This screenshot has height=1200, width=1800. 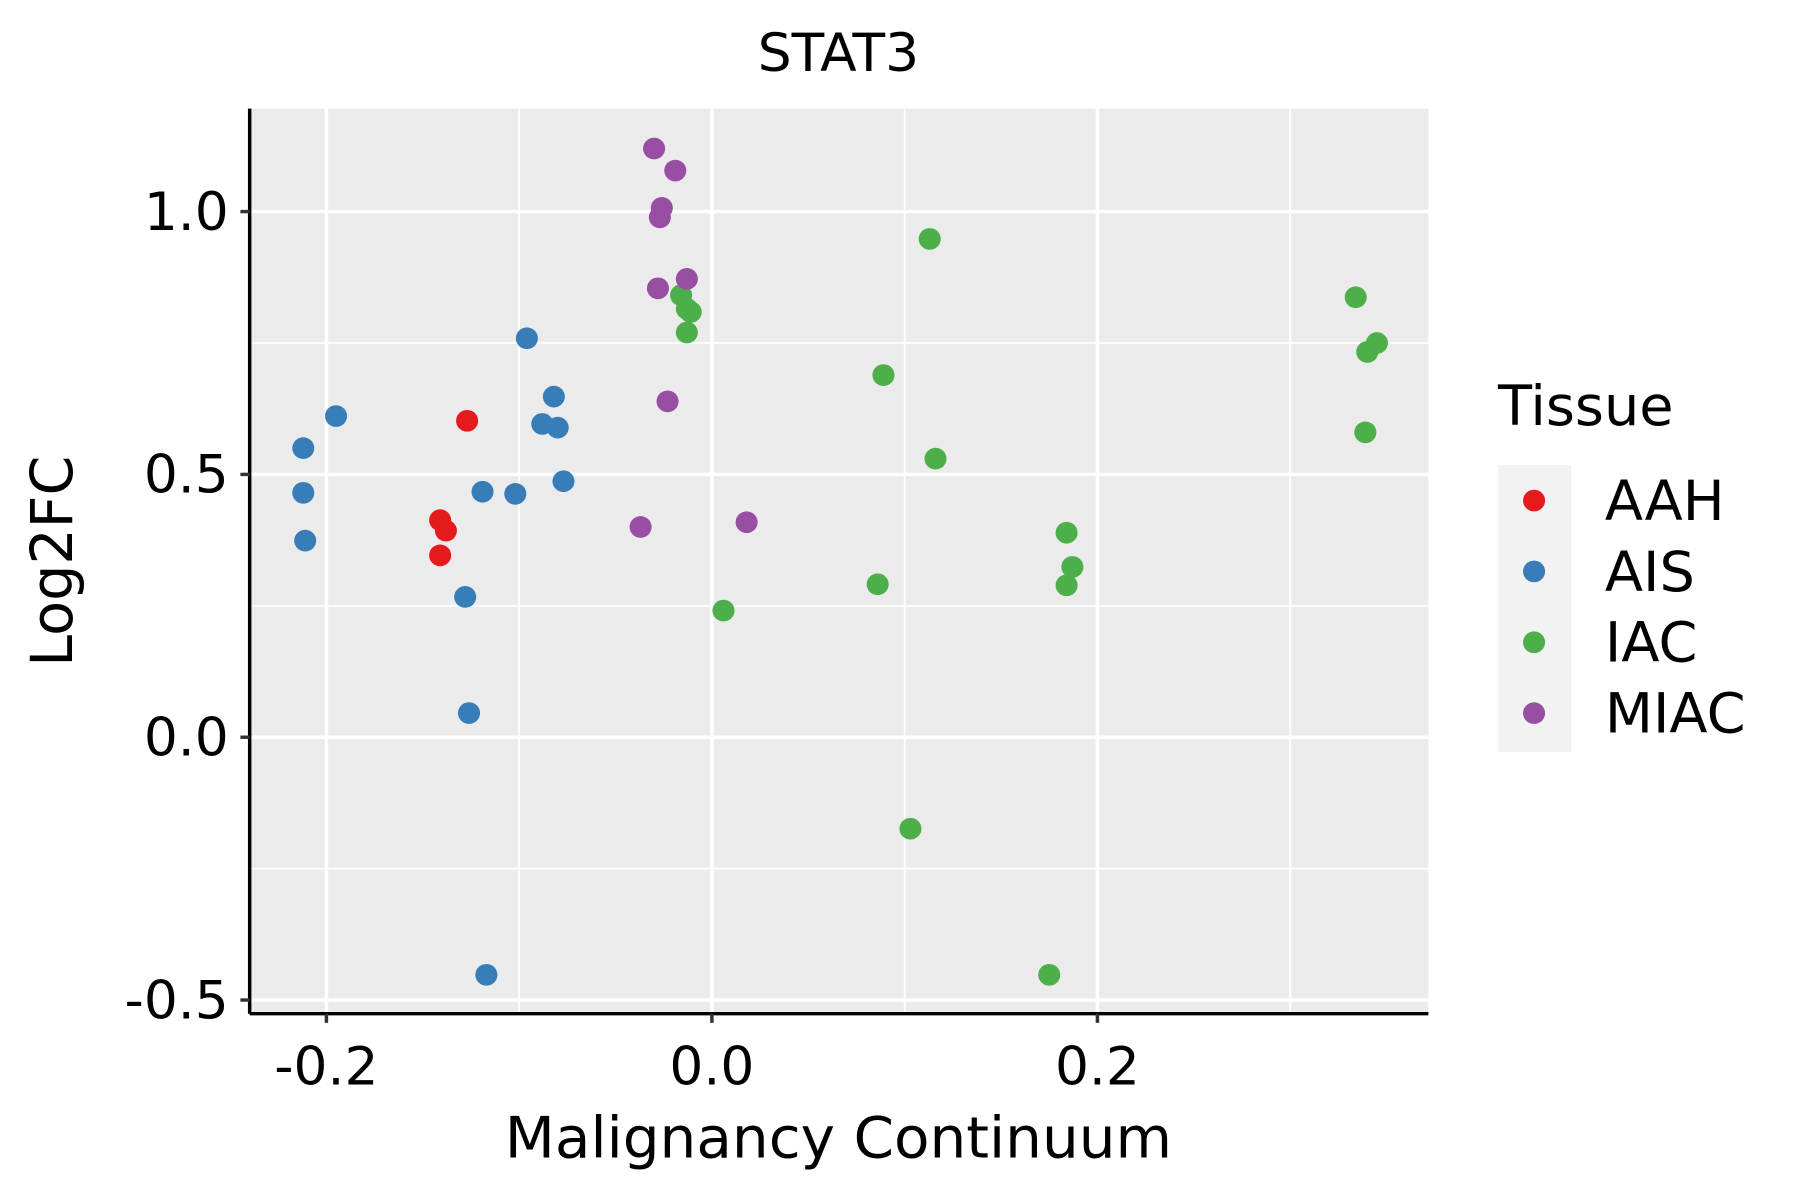 What do you see at coordinates (326, 1067) in the screenshot?
I see `x-tick-label: -0.2` at bounding box center [326, 1067].